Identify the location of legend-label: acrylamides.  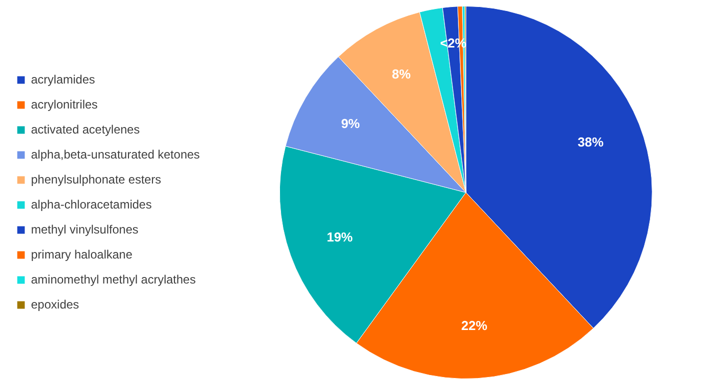
(63, 79).